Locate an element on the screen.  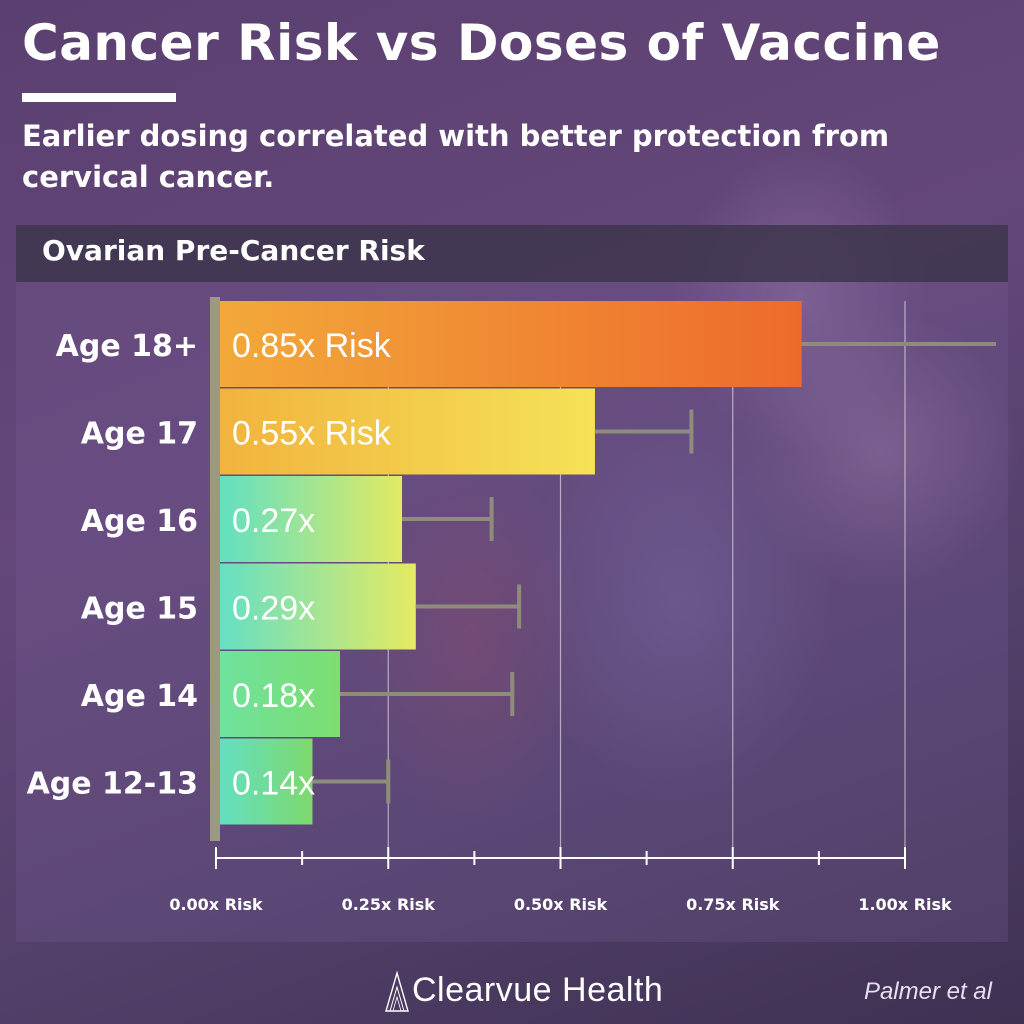
page-title: Cancer Risk vs Doses of Vaccine is located at coordinates (481, 43).